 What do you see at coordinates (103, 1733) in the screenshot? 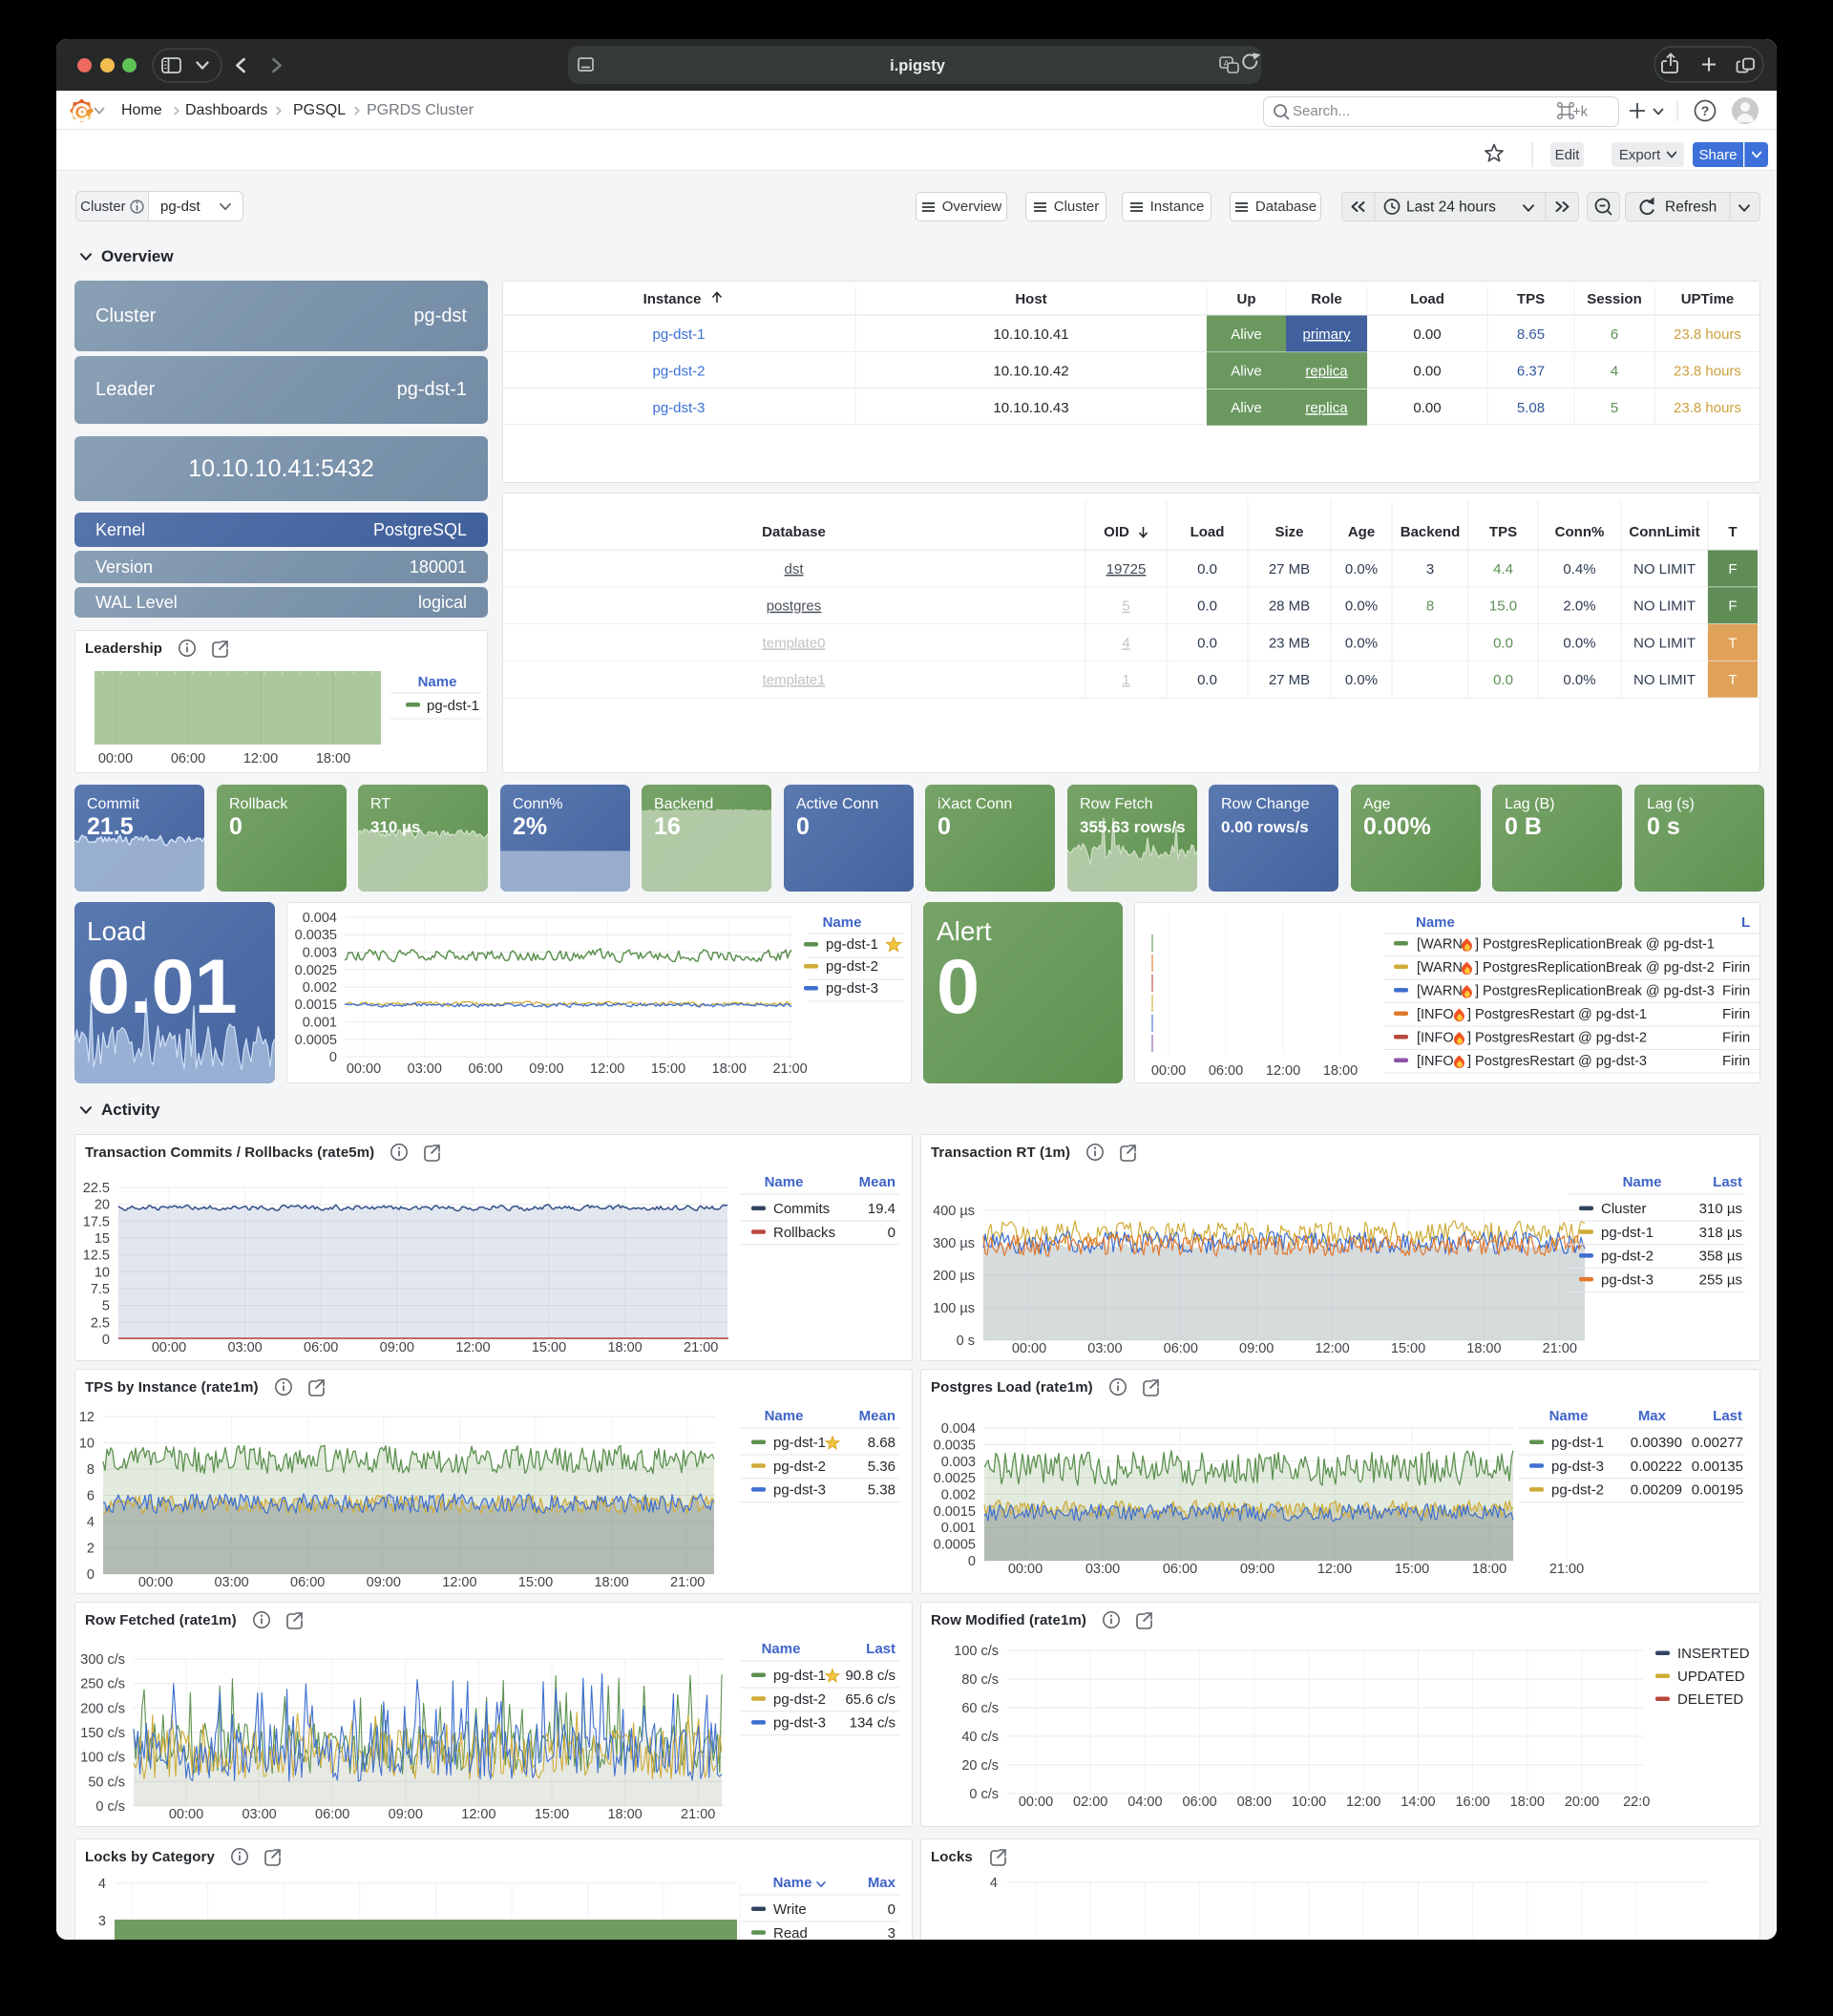
I see `svg-text: 150 c/s` at bounding box center [103, 1733].